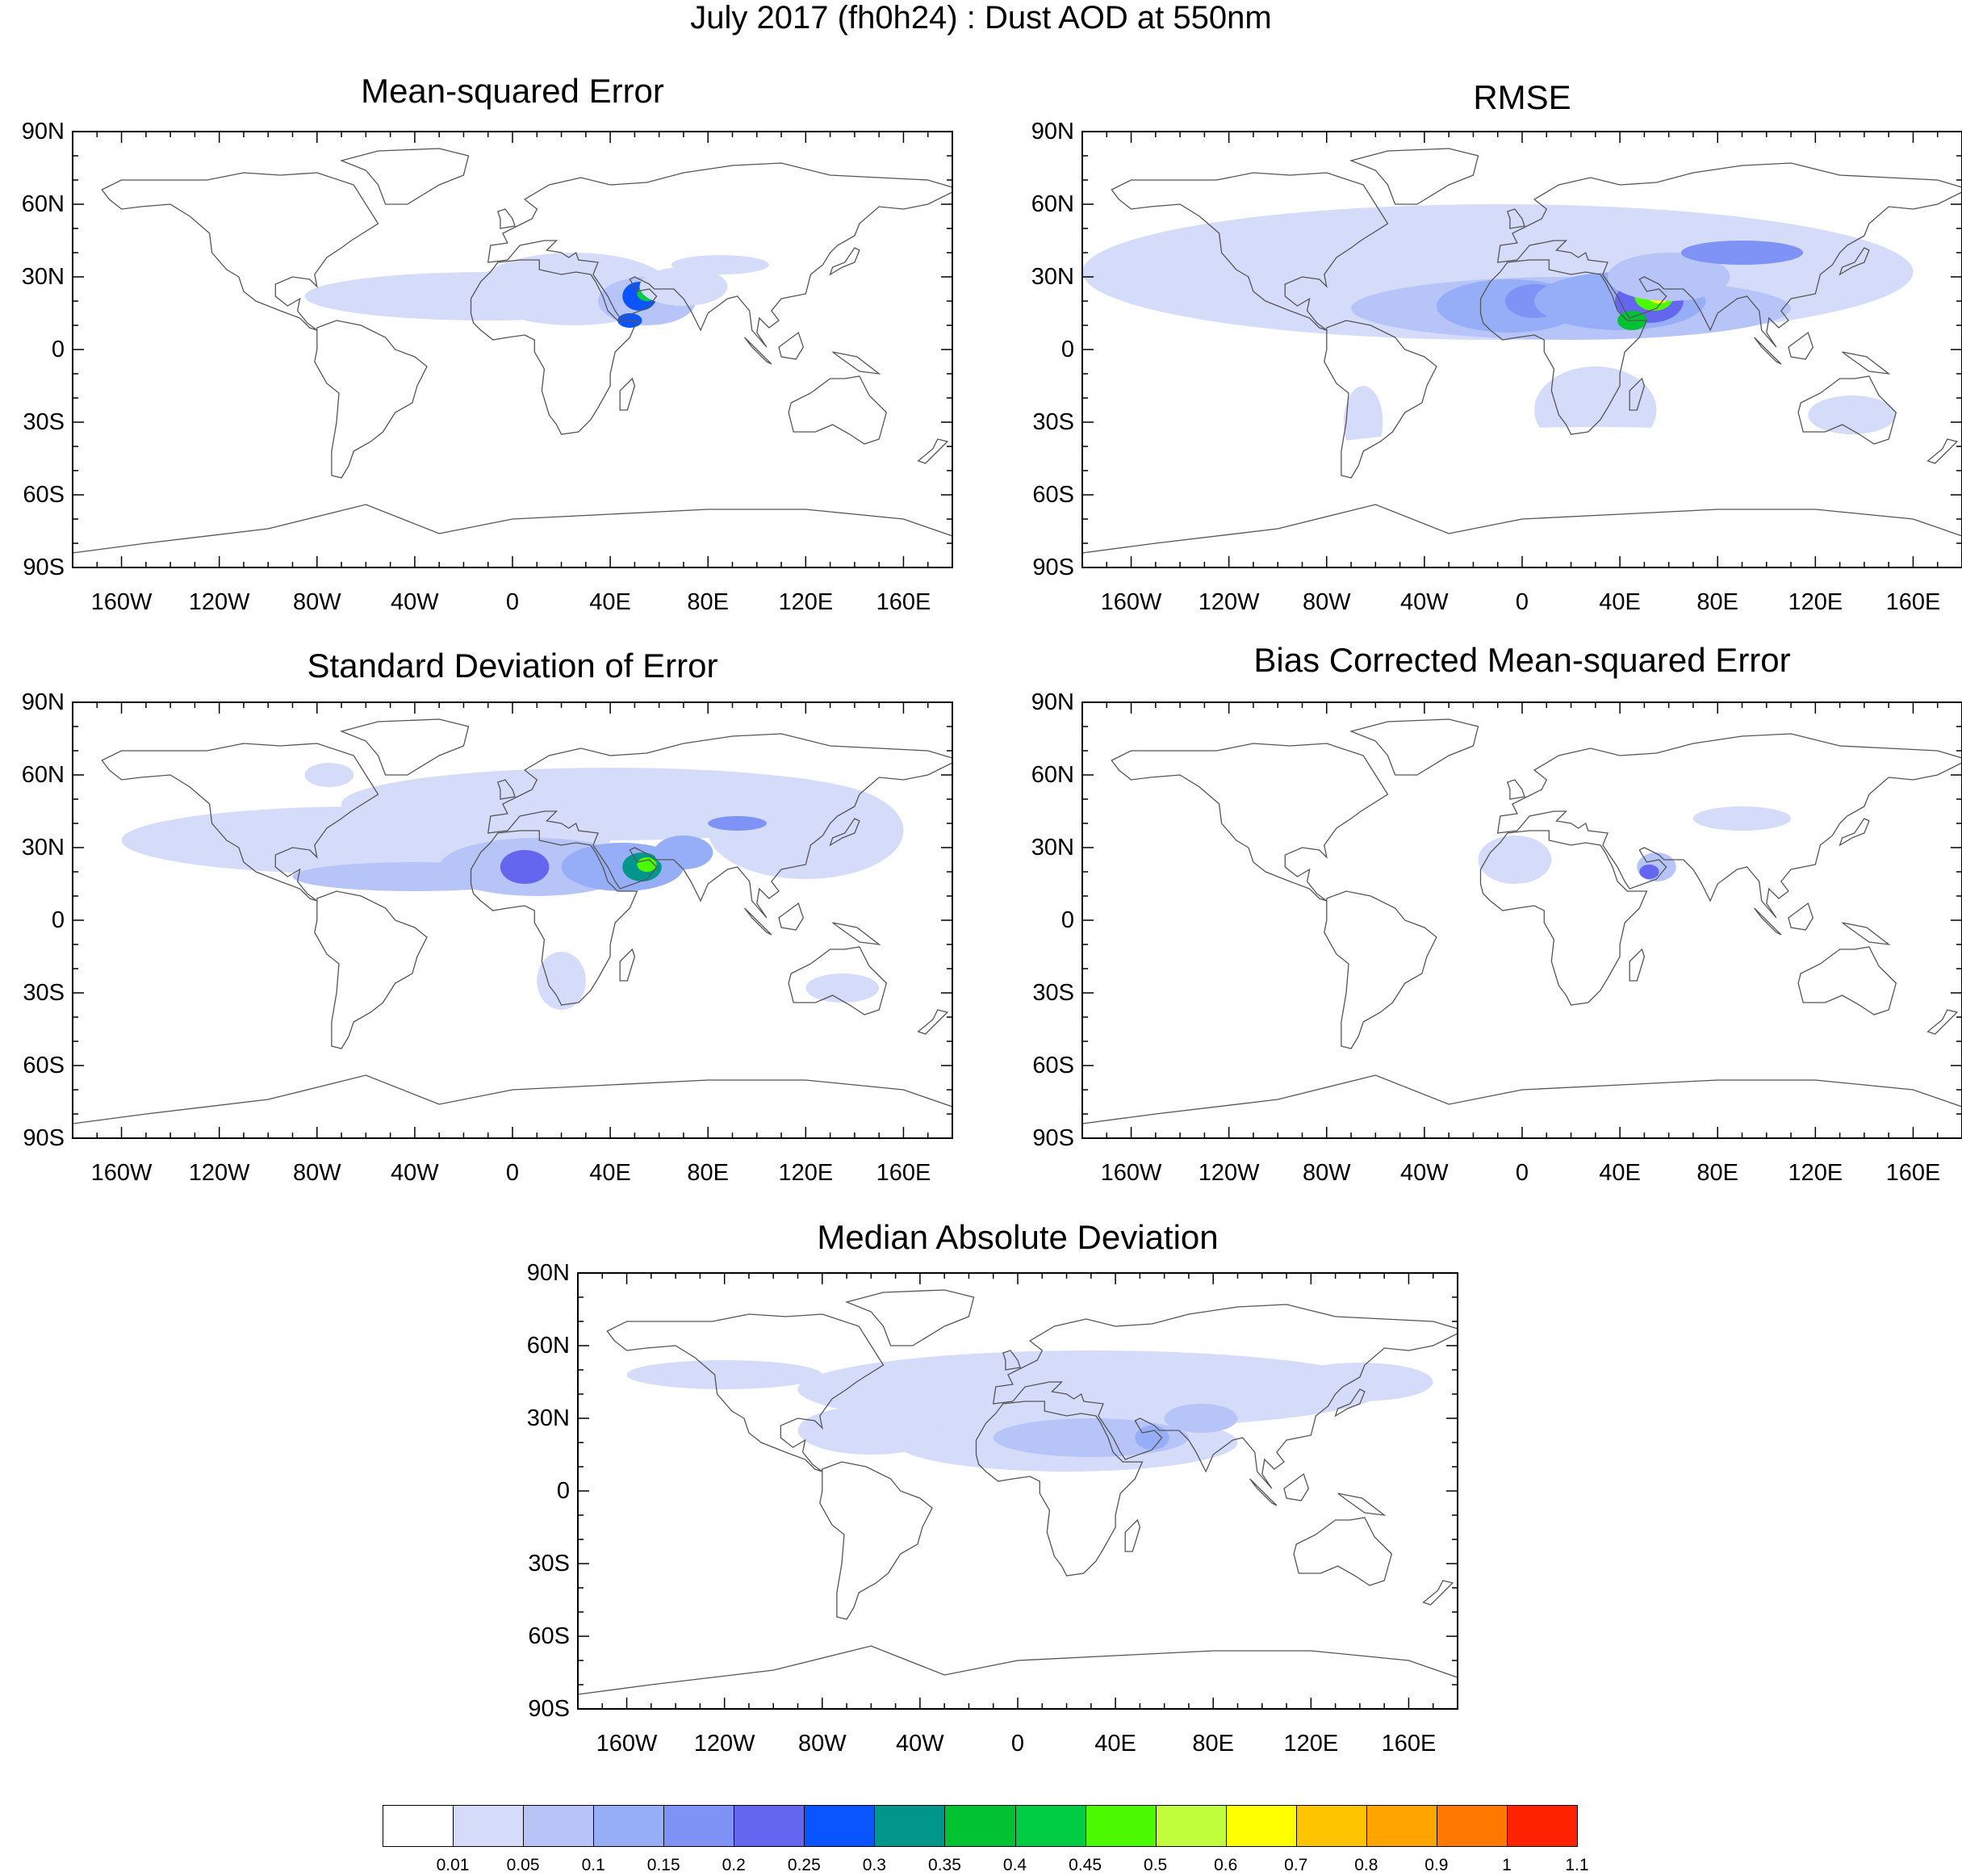 This screenshot has width=1962, height=1876. What do you see at coordinates (1229, 602) in the screenshot?
I see `lon-tick-label: 120W` at bounding box center [1229, 602].